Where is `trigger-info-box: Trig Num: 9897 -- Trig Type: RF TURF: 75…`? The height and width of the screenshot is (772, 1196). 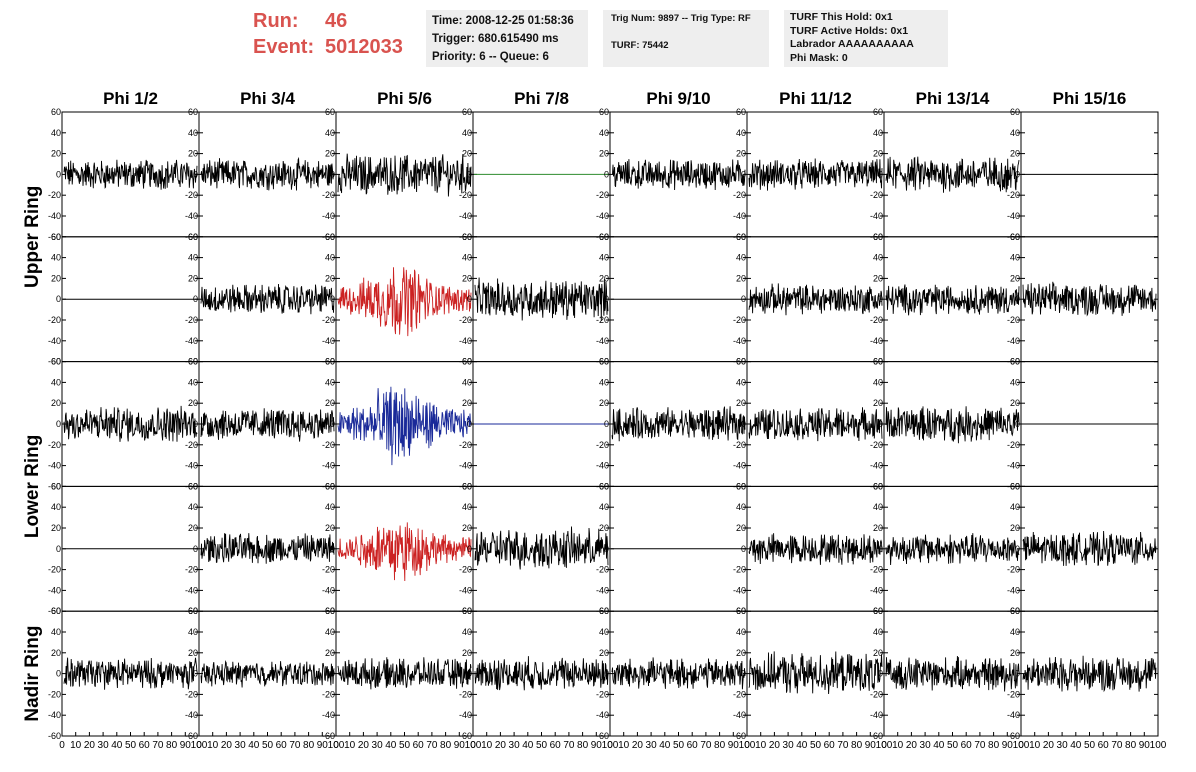 trigger-info-box: Trig Num: 9897 -- Trig Type: RF TURF: 75… is located at coordinates (686, 38).